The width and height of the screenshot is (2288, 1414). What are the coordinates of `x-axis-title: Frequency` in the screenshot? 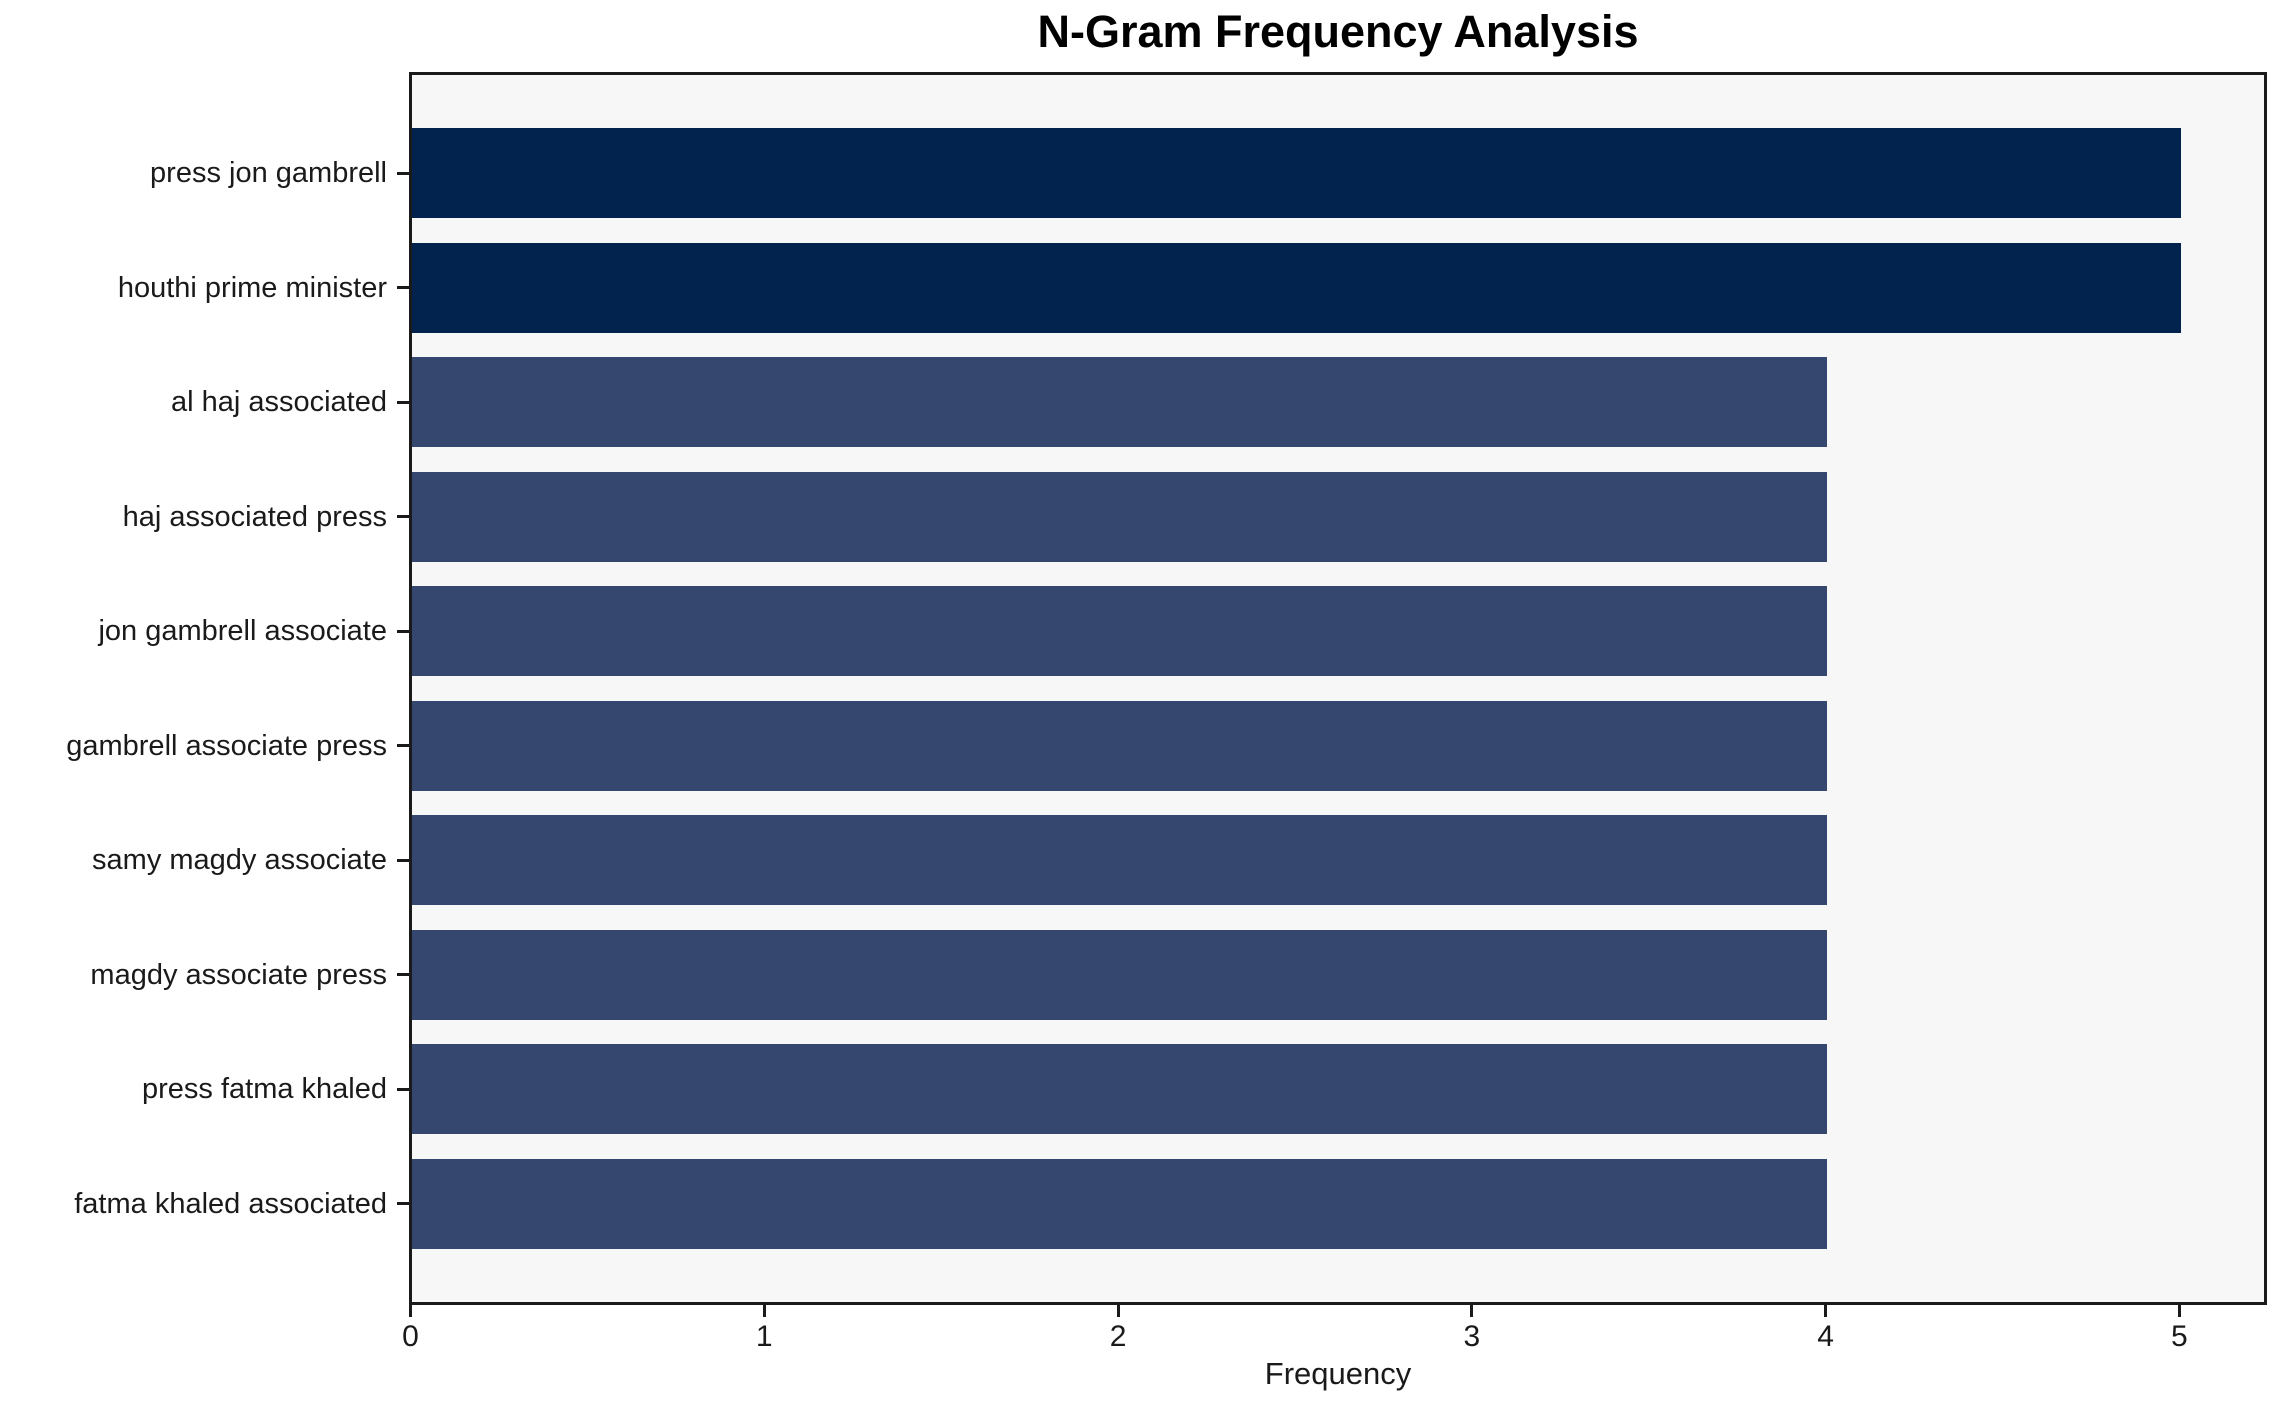 It's located at (1338, 1373).